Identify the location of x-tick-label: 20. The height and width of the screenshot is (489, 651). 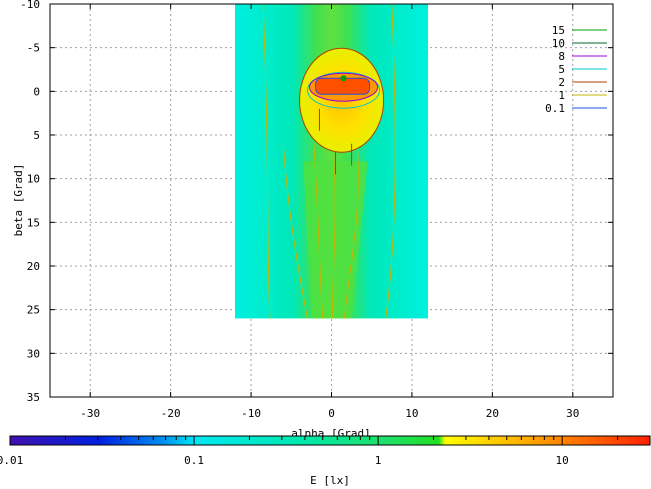
(492, 413).